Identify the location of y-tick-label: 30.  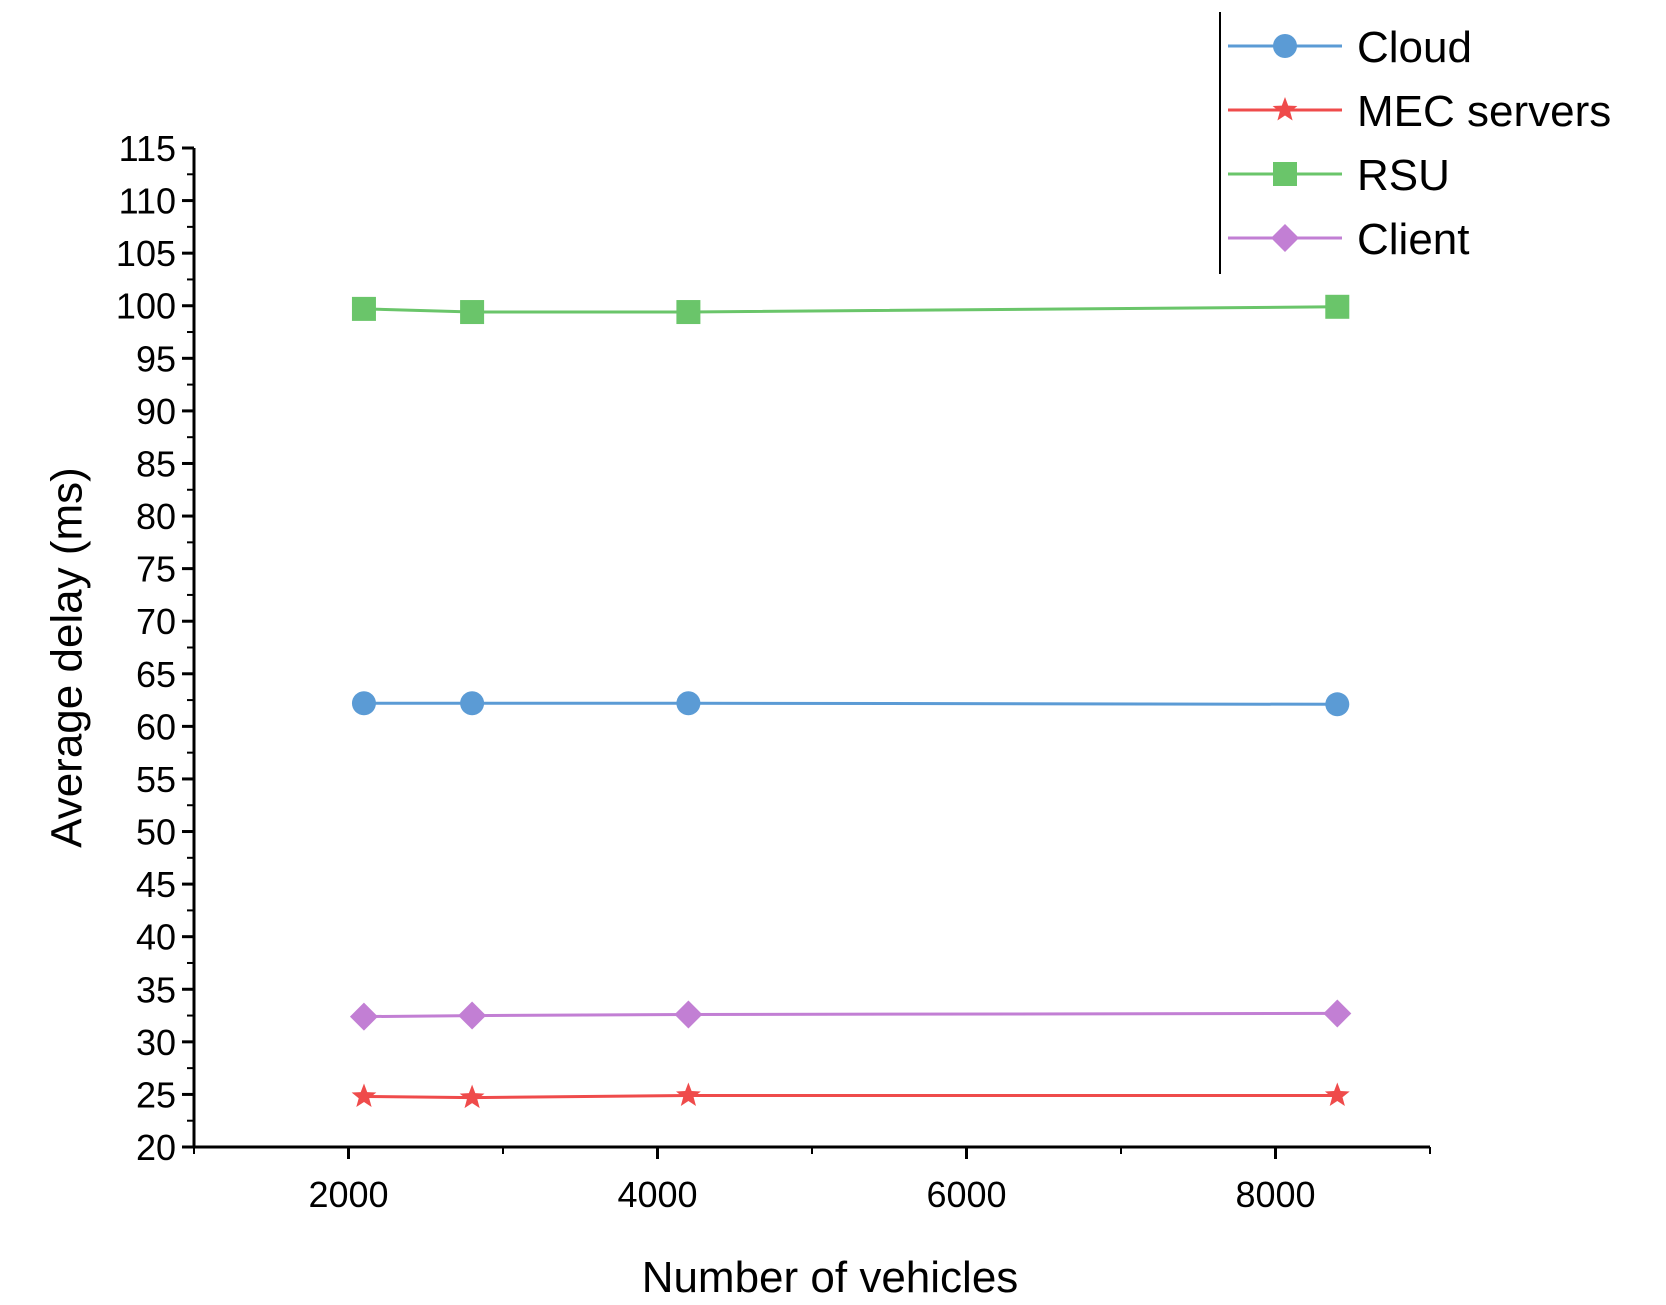
(156, 1042).